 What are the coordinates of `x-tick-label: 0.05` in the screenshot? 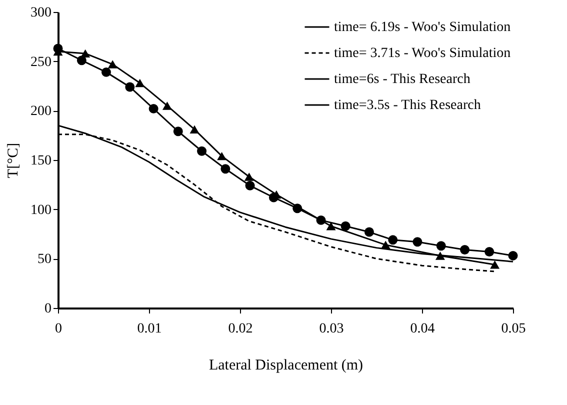 It's located at (513, 329).